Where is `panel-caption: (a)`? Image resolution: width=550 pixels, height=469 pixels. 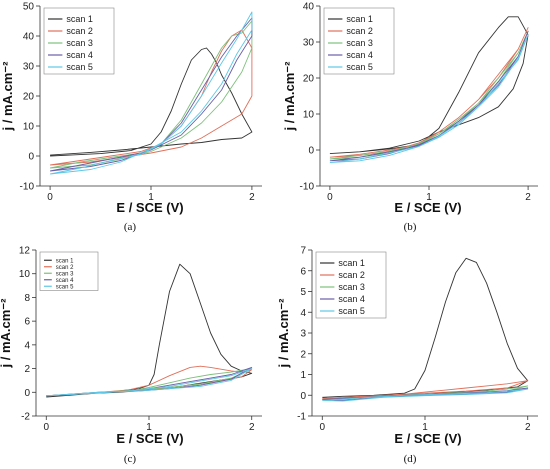
panel-caption: (a) is located at coordinates (130, 227).